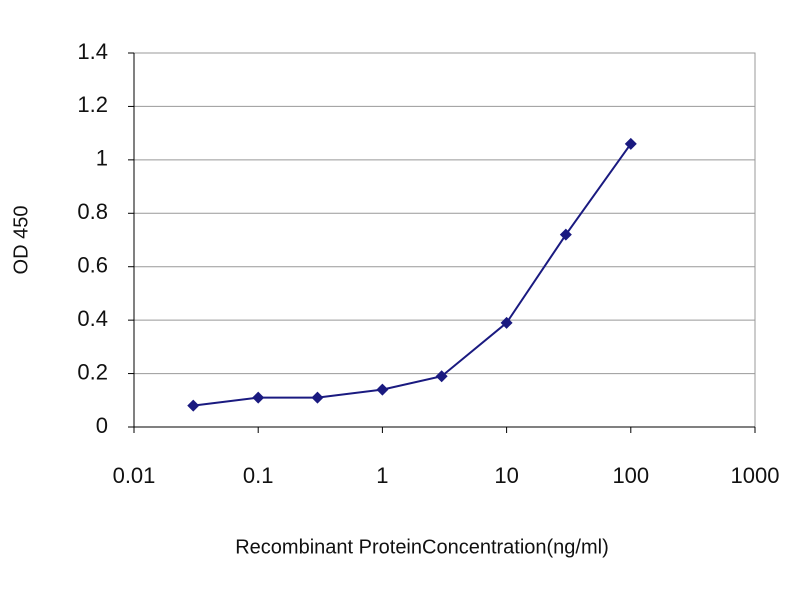 This screenshot has height=600, width=800. What do you see at coordinates (92, 265) in the screenshot?
I see `y-tick-label: 0.6` at bounding box center [92, 265].